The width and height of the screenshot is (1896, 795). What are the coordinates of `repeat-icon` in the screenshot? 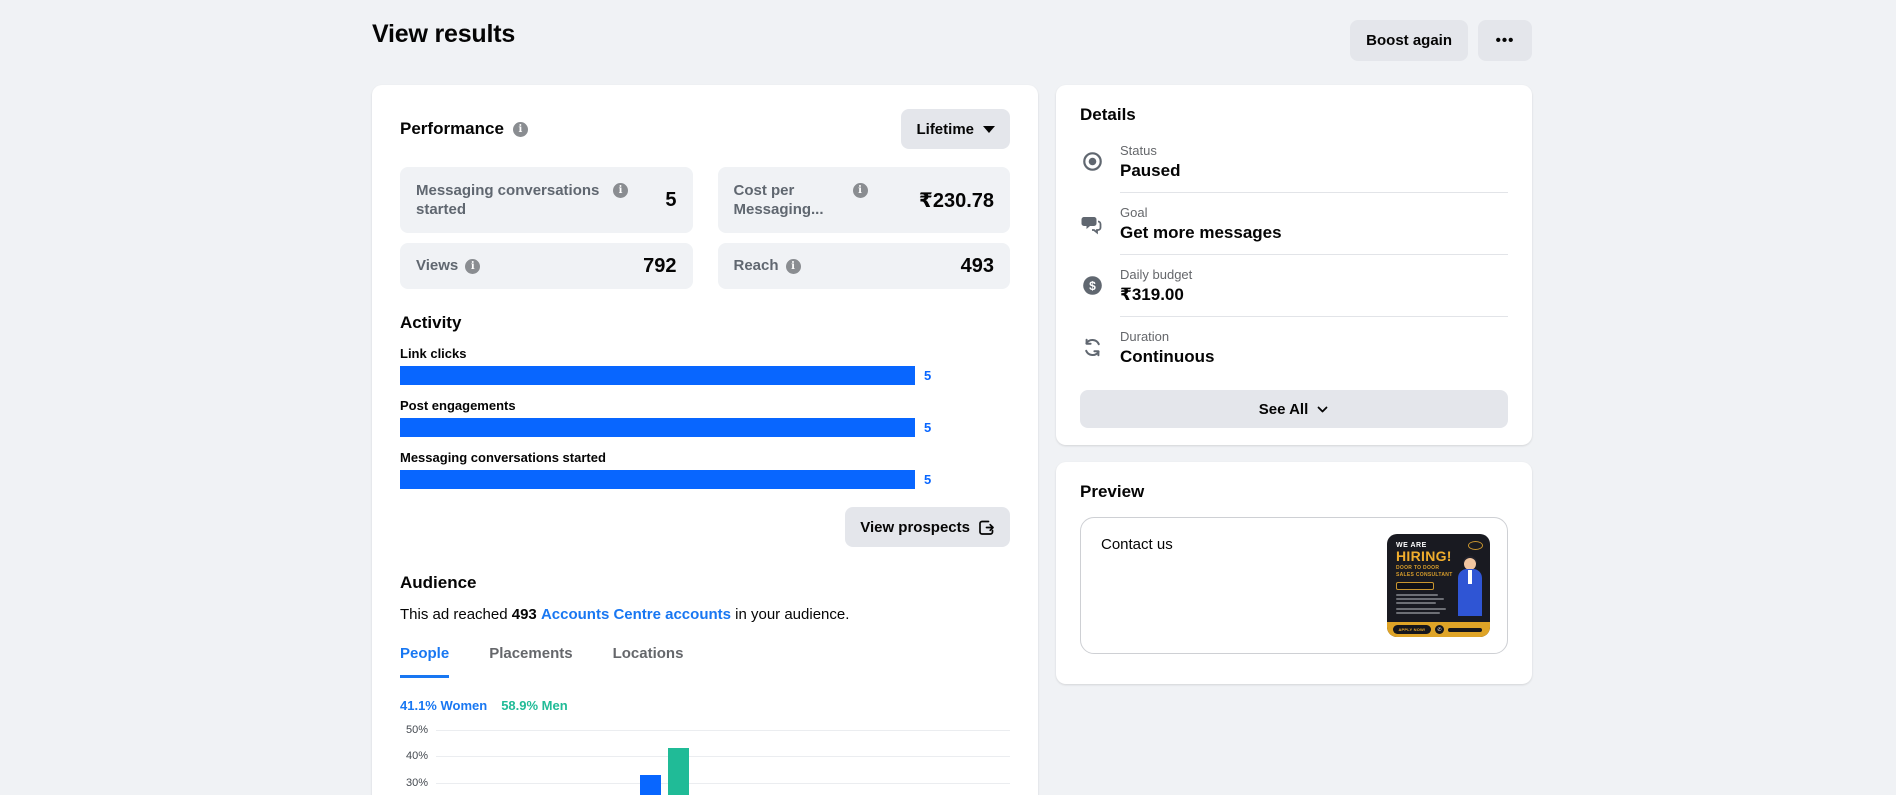 It's located at (1092, 347).